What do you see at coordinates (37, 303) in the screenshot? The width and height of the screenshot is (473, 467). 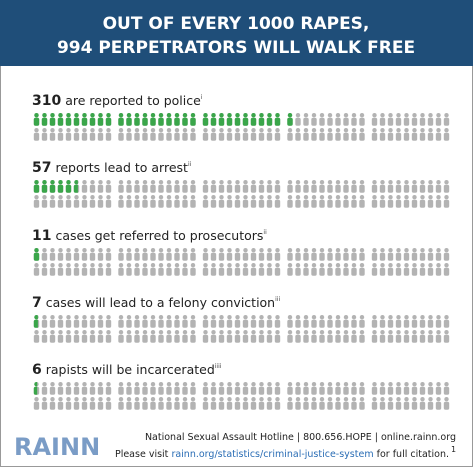 I see `row-number: 7` at bounding box center [37, 303].